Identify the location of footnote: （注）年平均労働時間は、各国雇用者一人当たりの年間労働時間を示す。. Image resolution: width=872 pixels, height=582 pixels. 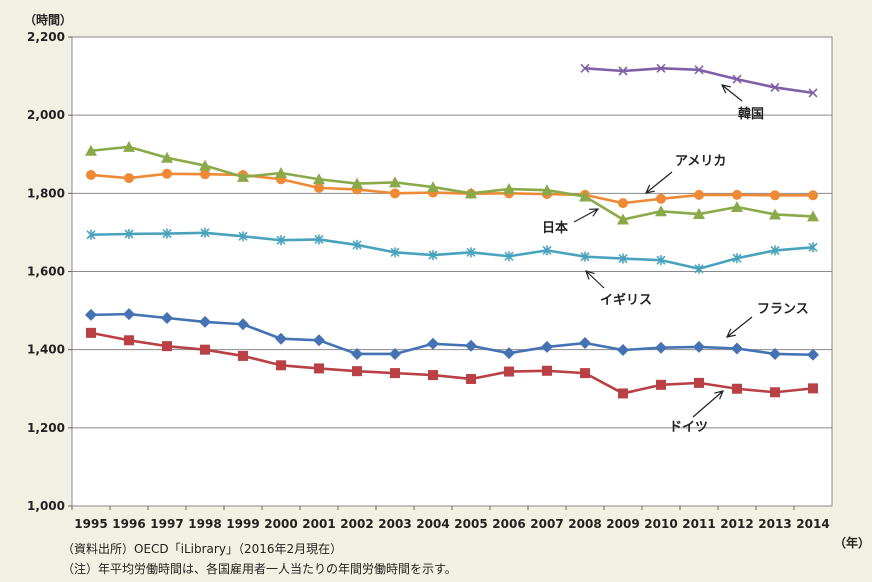
(259, 569).